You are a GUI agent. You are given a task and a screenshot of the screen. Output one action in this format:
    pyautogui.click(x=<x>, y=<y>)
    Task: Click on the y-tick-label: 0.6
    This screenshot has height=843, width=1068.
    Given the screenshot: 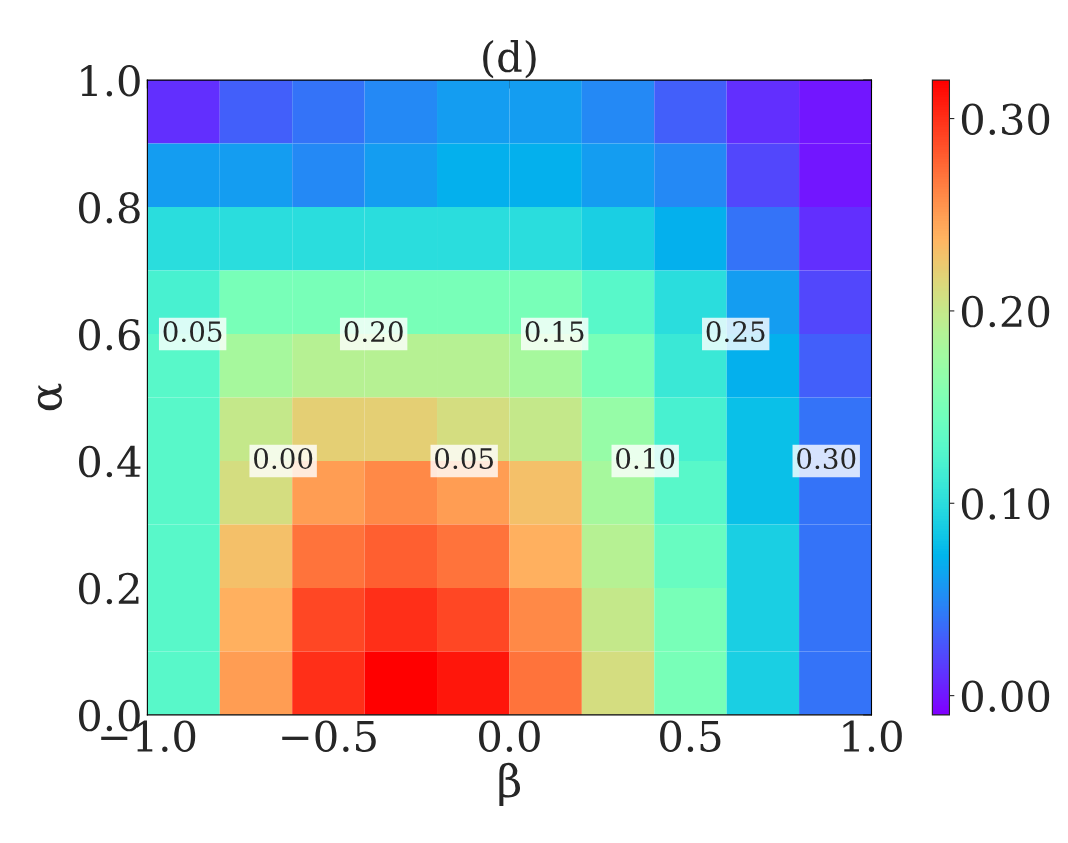 What is the action you would take?
    pyautogui.click(x=109, y=334)
    